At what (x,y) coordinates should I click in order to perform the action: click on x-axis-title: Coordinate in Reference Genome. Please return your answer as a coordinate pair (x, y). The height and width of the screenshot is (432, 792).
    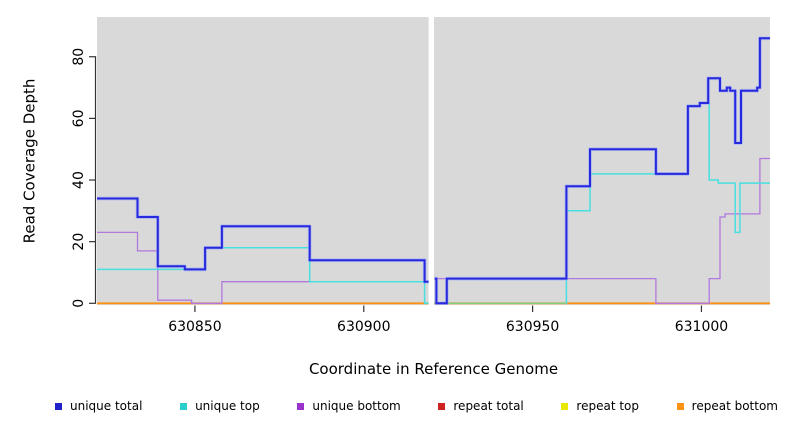
    Looking at the image, I should click on (433, 369).